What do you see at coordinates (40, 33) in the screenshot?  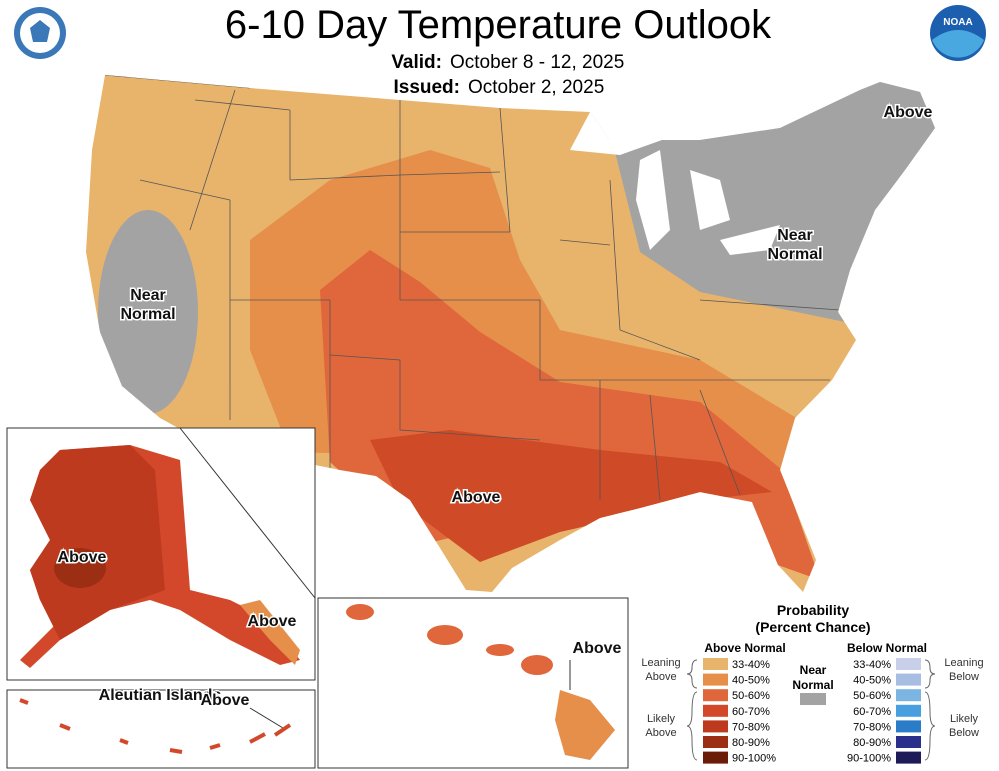 I see `commerce-logo` at bounding box center [40, 33].